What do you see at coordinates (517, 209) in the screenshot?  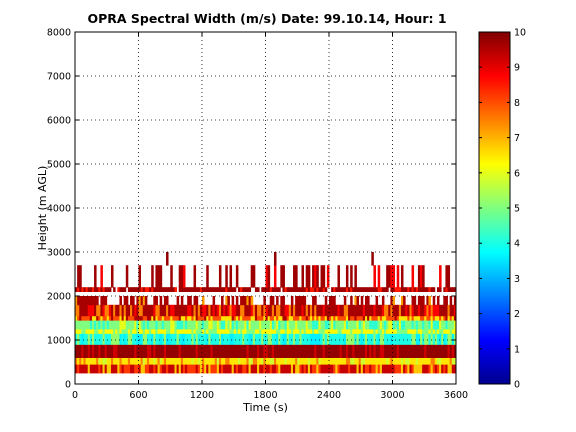 I see `colorbar-tick-label: 5` at bounding box center [517, 209].